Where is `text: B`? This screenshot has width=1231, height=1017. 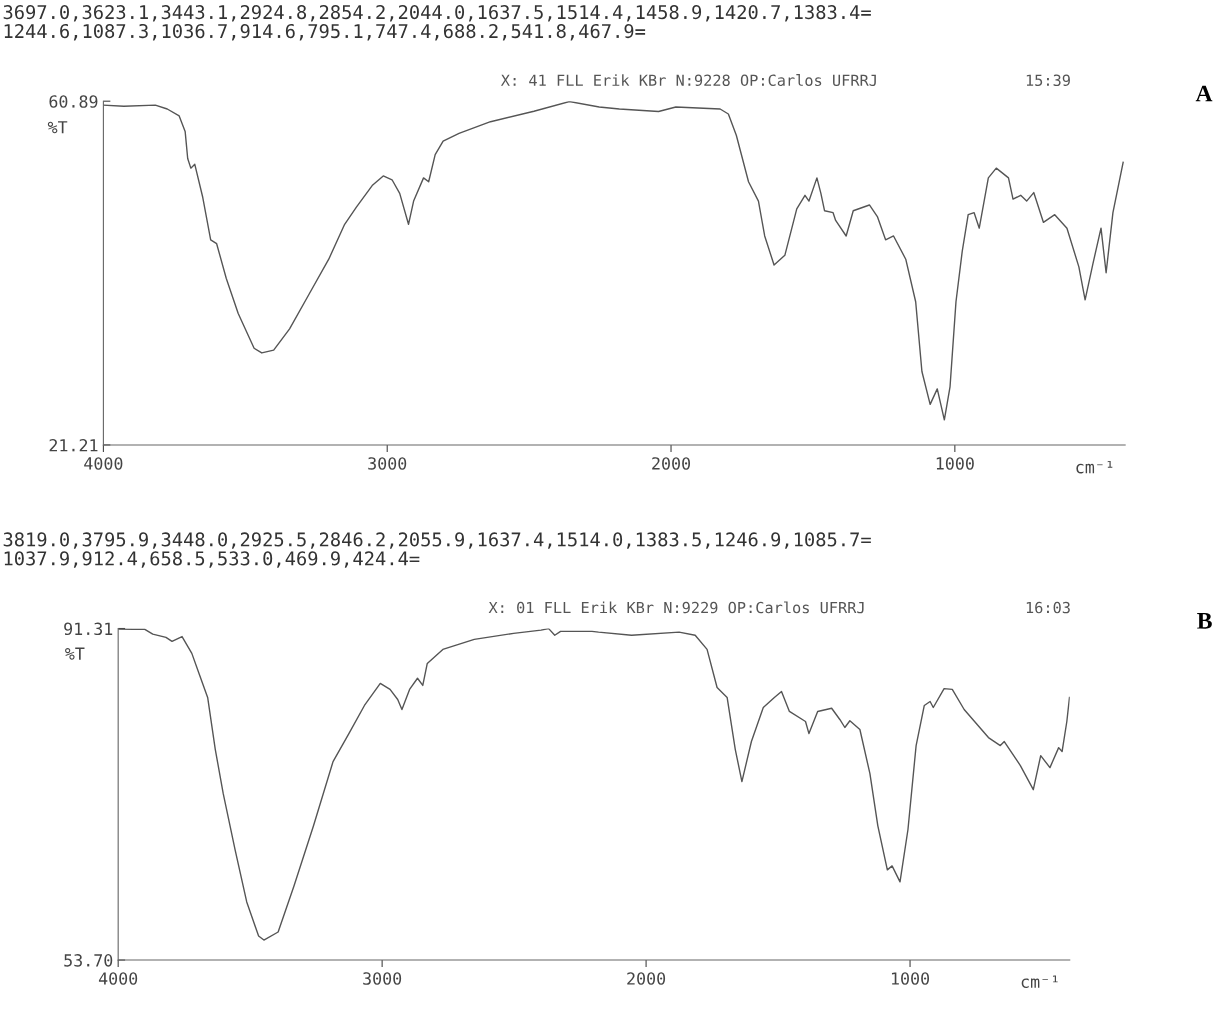
text: B is located at coordinates (1204, 621).